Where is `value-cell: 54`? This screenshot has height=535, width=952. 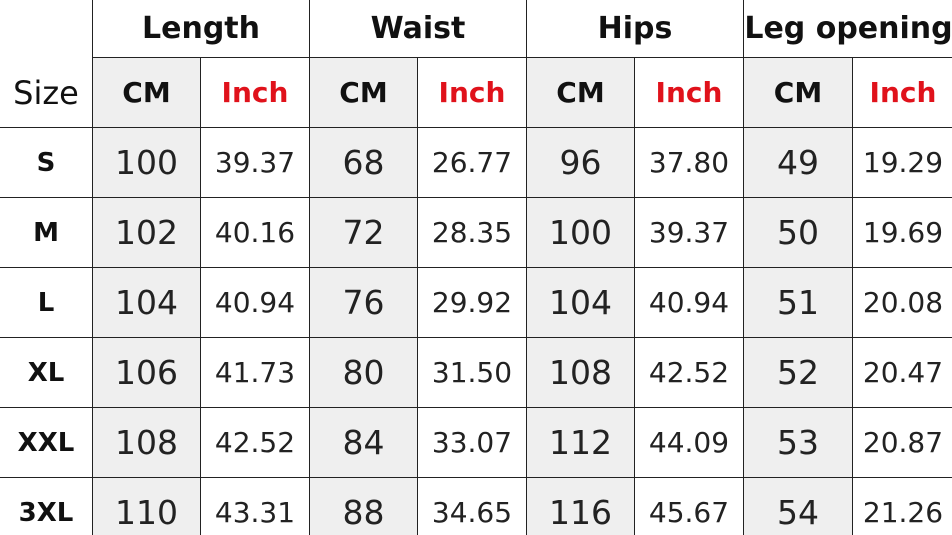 value-cell: 54 is located at coordinates (798, 506).